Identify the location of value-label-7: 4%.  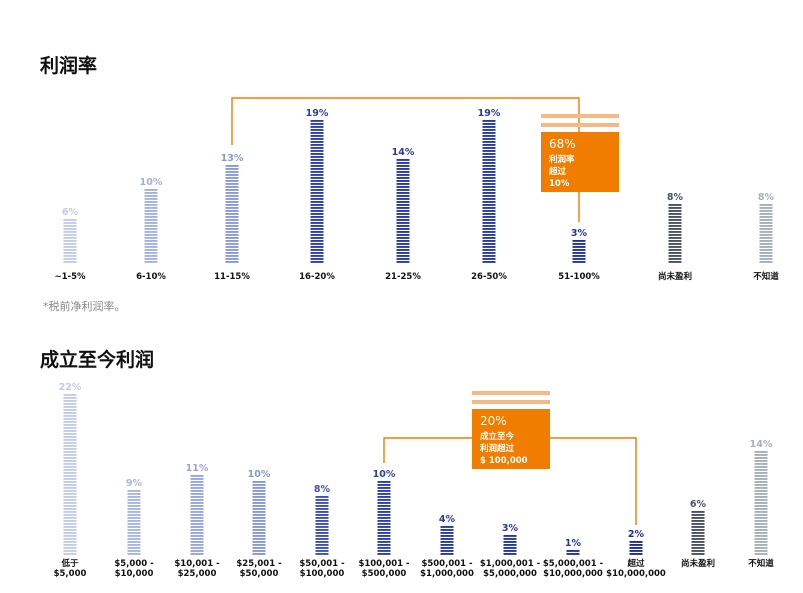
(447, 519).